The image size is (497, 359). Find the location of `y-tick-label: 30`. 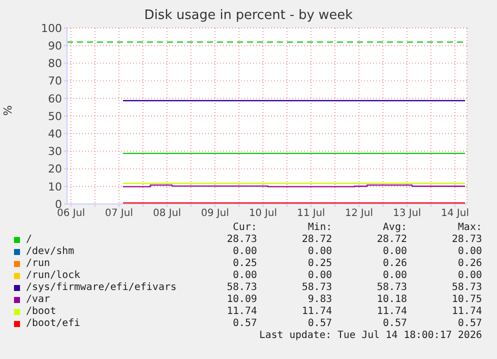

y-tick-label: 30 is located at coordinates (55, 151).